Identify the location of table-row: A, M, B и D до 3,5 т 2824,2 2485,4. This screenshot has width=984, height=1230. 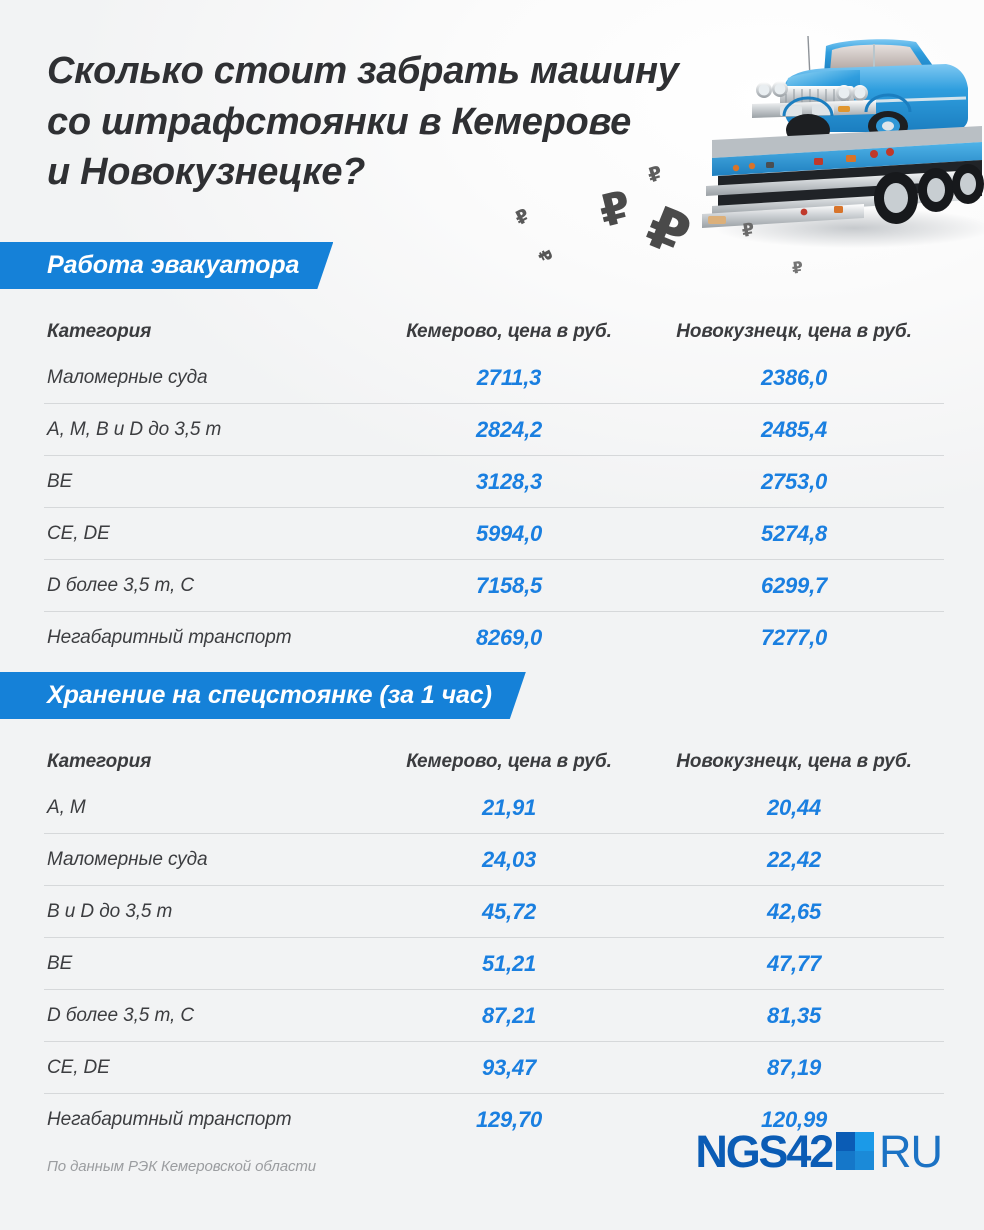
(494, 430).